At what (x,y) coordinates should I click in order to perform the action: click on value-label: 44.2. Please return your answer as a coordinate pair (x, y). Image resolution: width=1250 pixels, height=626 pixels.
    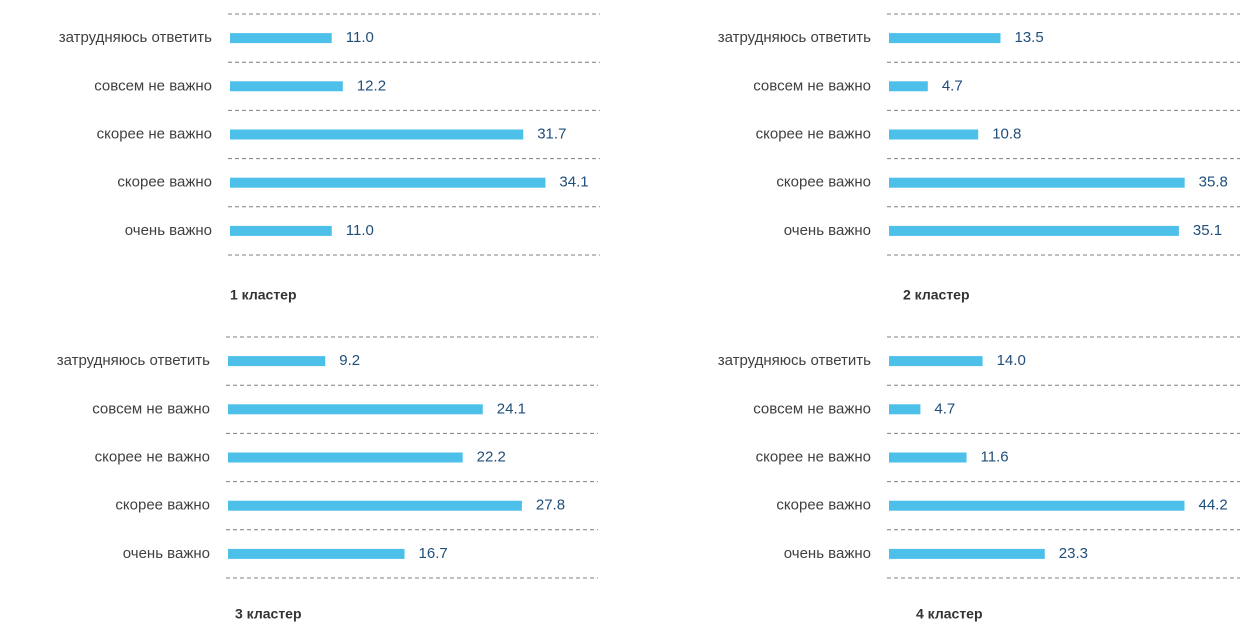
    Looking at the image, I should click on (1213, 505).